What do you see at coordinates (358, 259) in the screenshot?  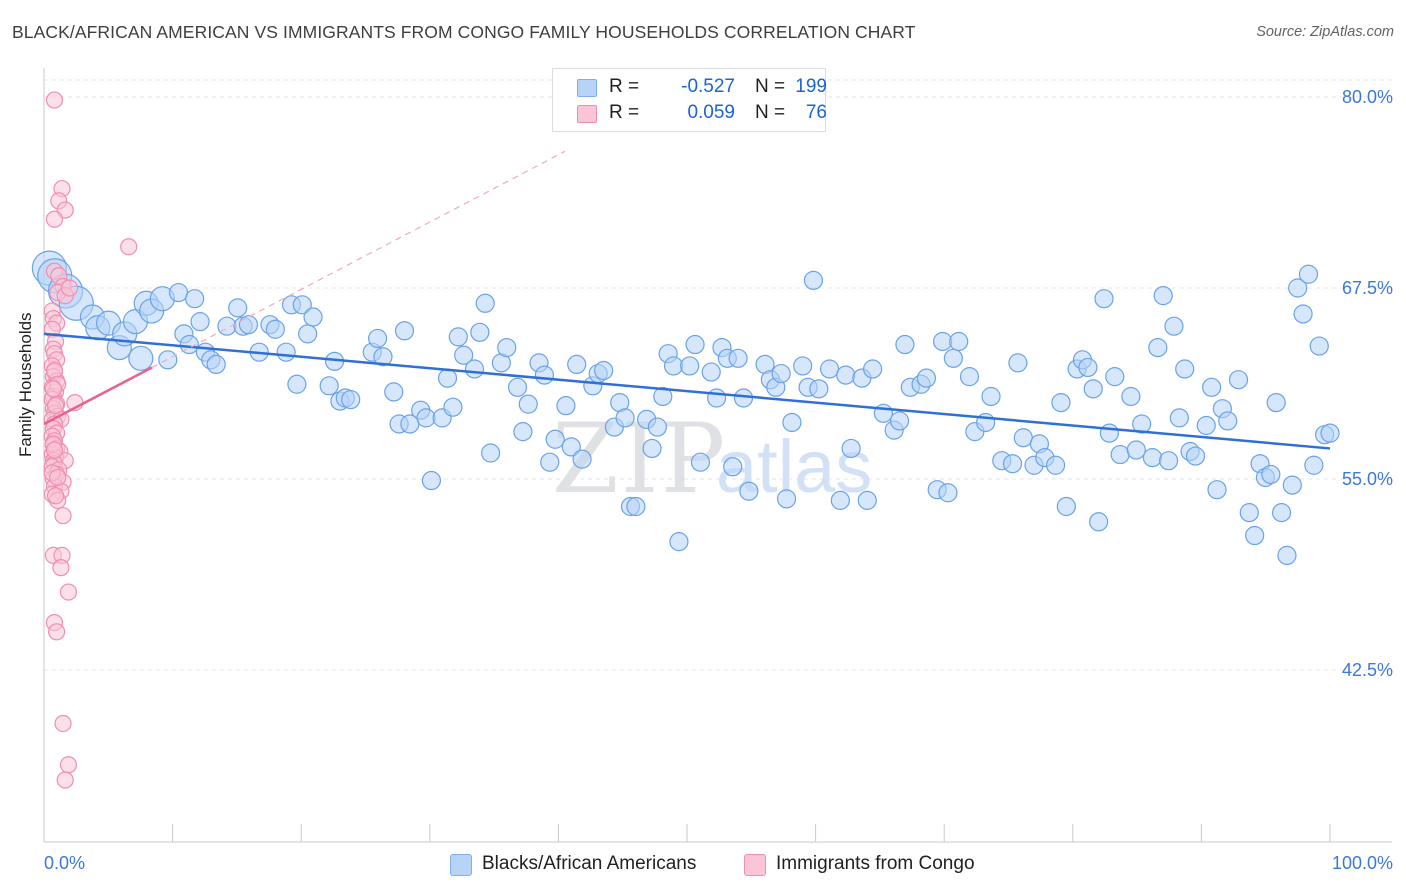 I see `trend-line-congo-extension` at bounding box center [358, 259].